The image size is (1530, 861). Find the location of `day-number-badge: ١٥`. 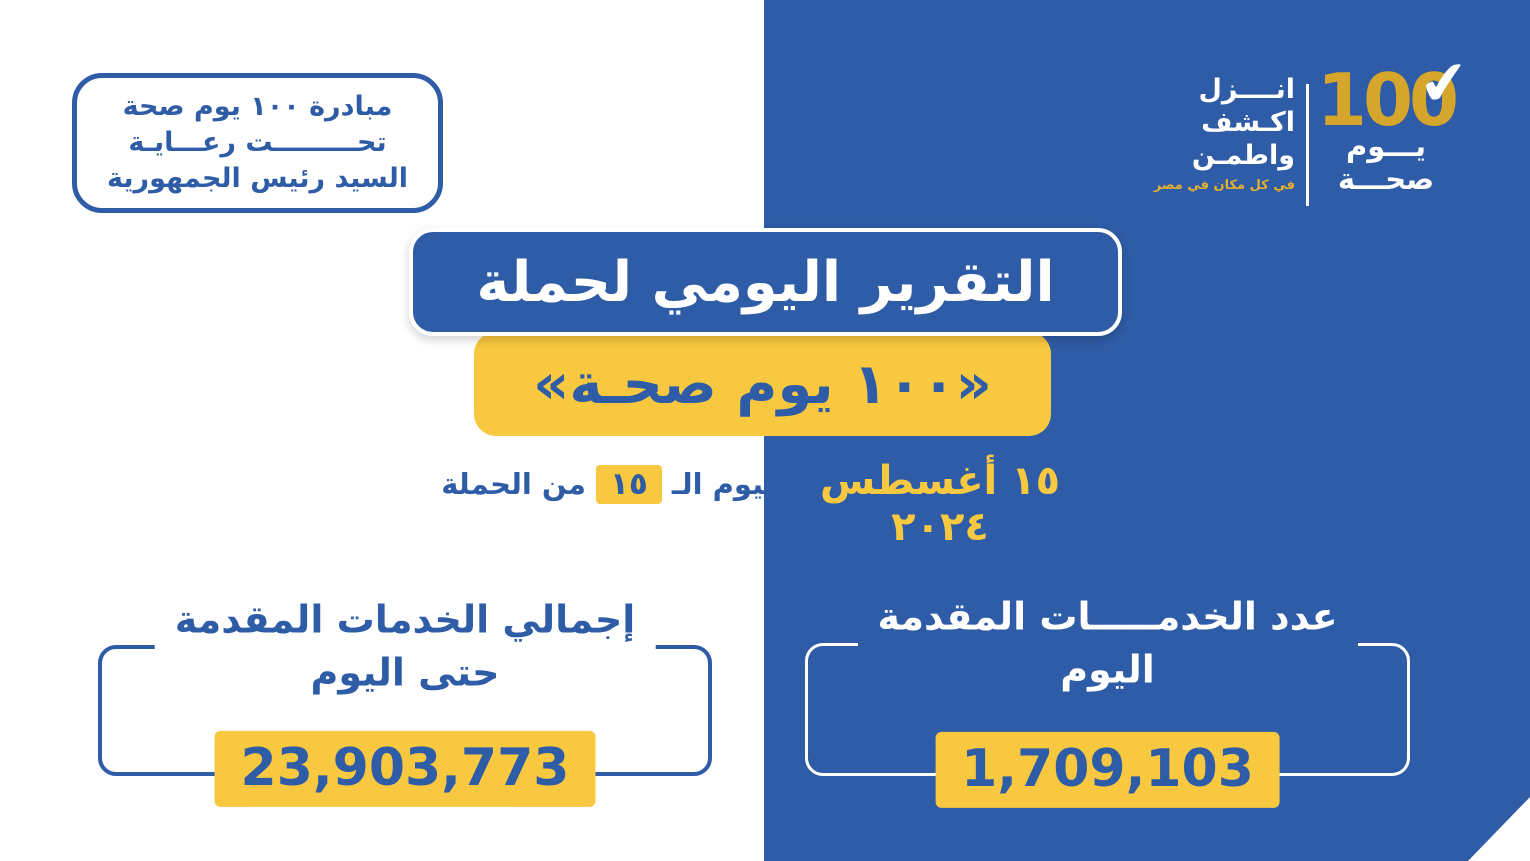

day-number-badge: ١٥ is located at coordinates (628, 484).